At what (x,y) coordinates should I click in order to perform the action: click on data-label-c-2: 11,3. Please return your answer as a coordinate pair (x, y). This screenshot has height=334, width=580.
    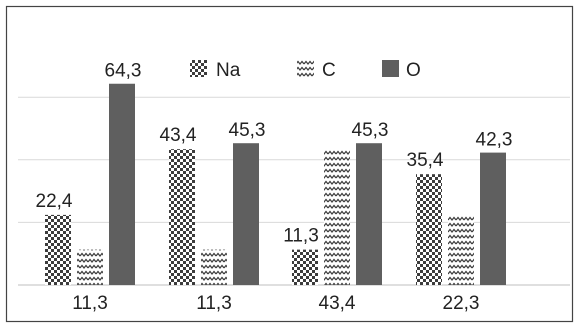
    Looking at the image, I should click on (214, 303).